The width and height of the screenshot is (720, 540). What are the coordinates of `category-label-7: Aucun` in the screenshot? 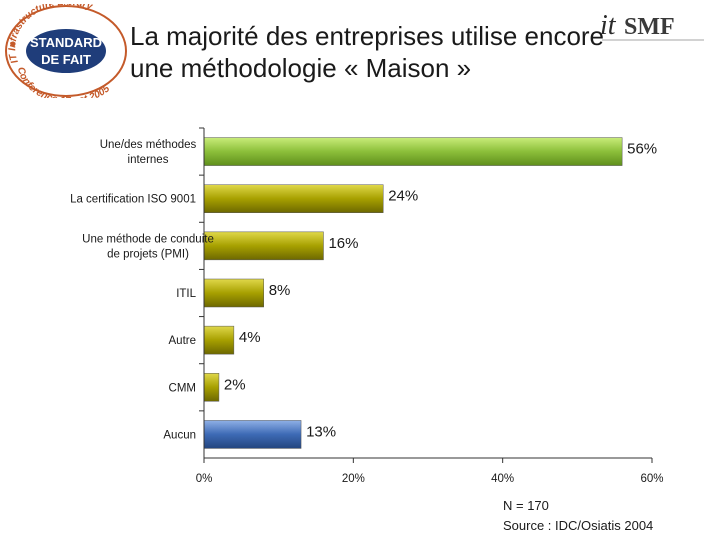 It's located at (179, 435).